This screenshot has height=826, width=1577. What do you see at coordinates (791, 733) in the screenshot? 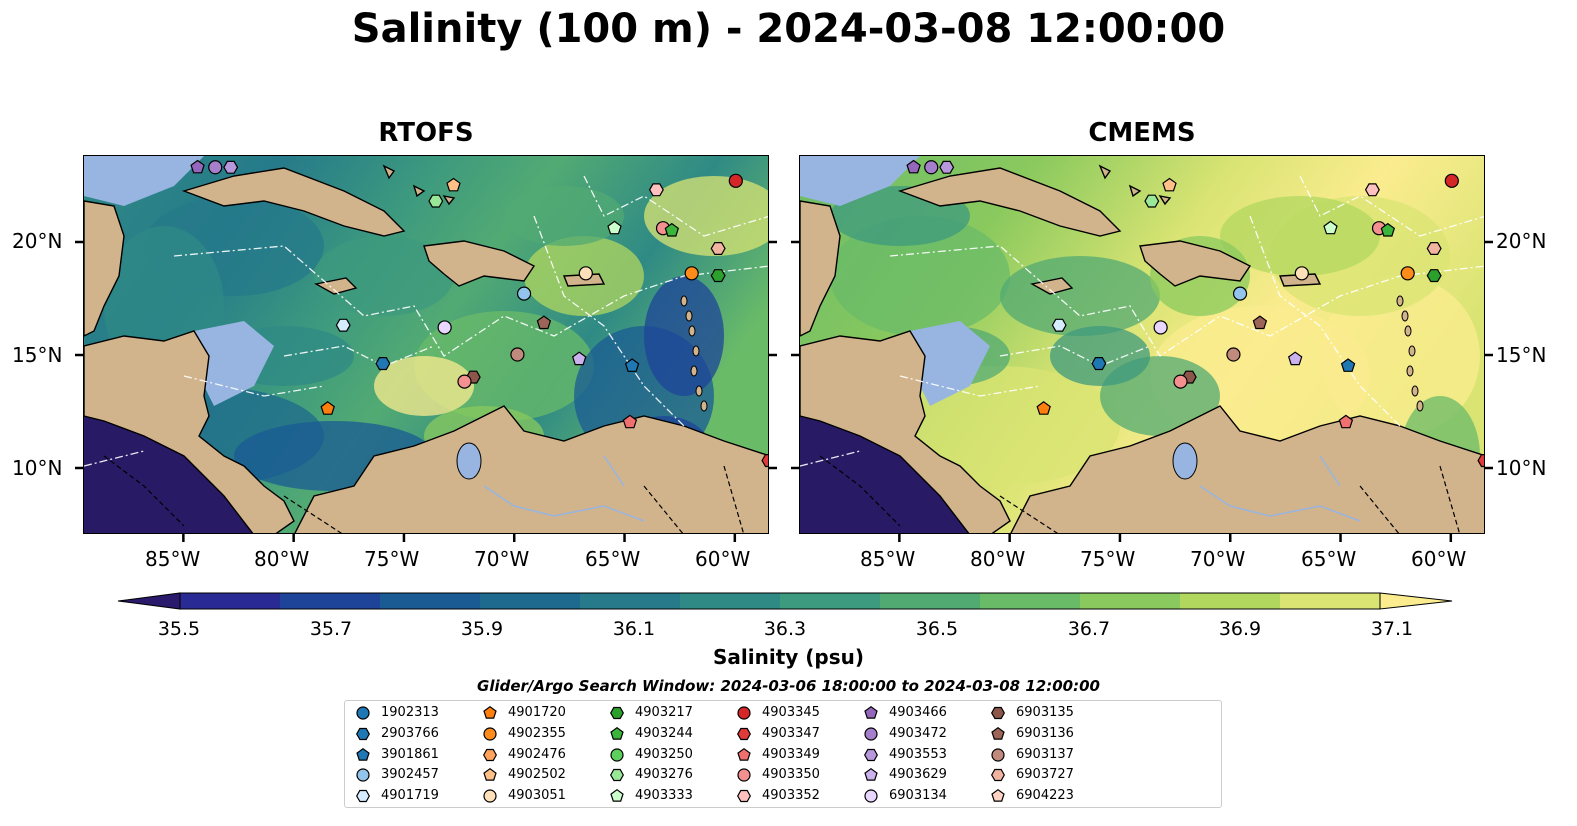
I see `legend-label: 4903347` at bounding box center [791, 733].